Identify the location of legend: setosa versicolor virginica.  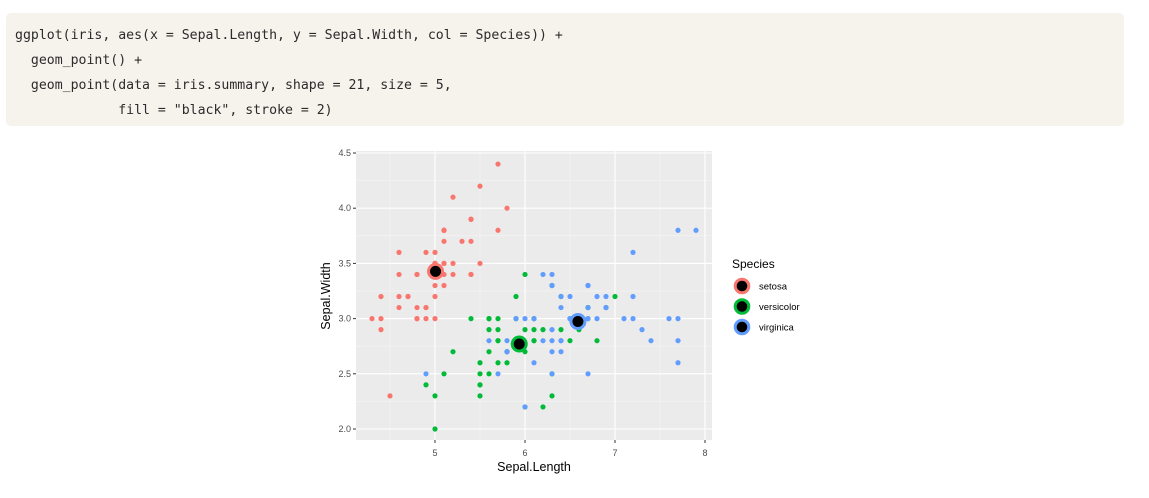
(766, 306).